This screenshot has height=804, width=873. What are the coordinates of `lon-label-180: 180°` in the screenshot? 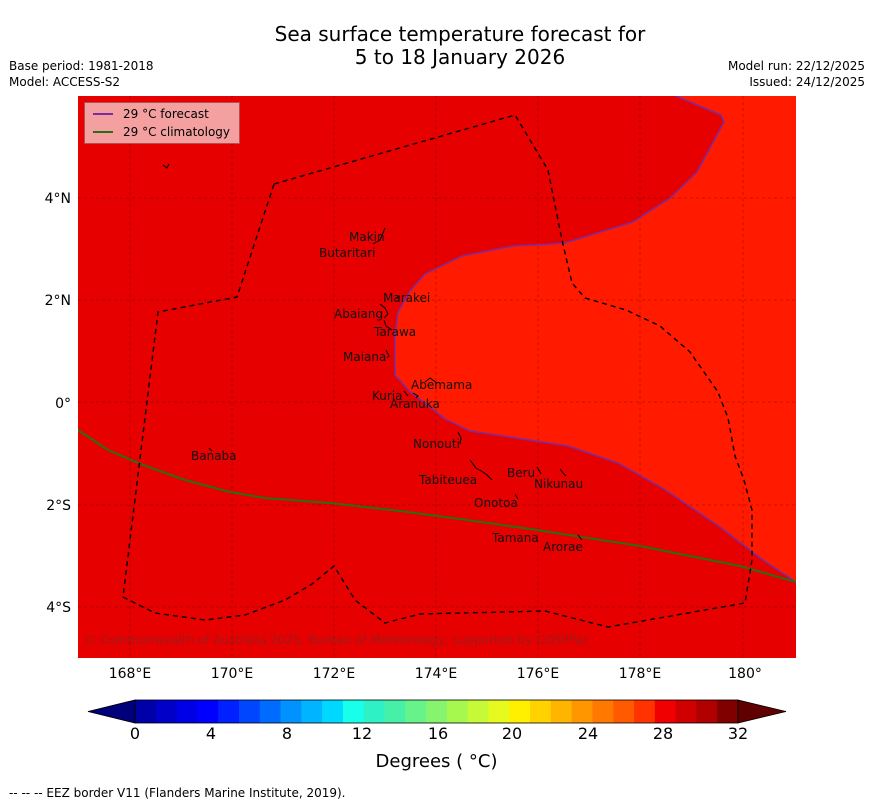 It's located at (745, 674).